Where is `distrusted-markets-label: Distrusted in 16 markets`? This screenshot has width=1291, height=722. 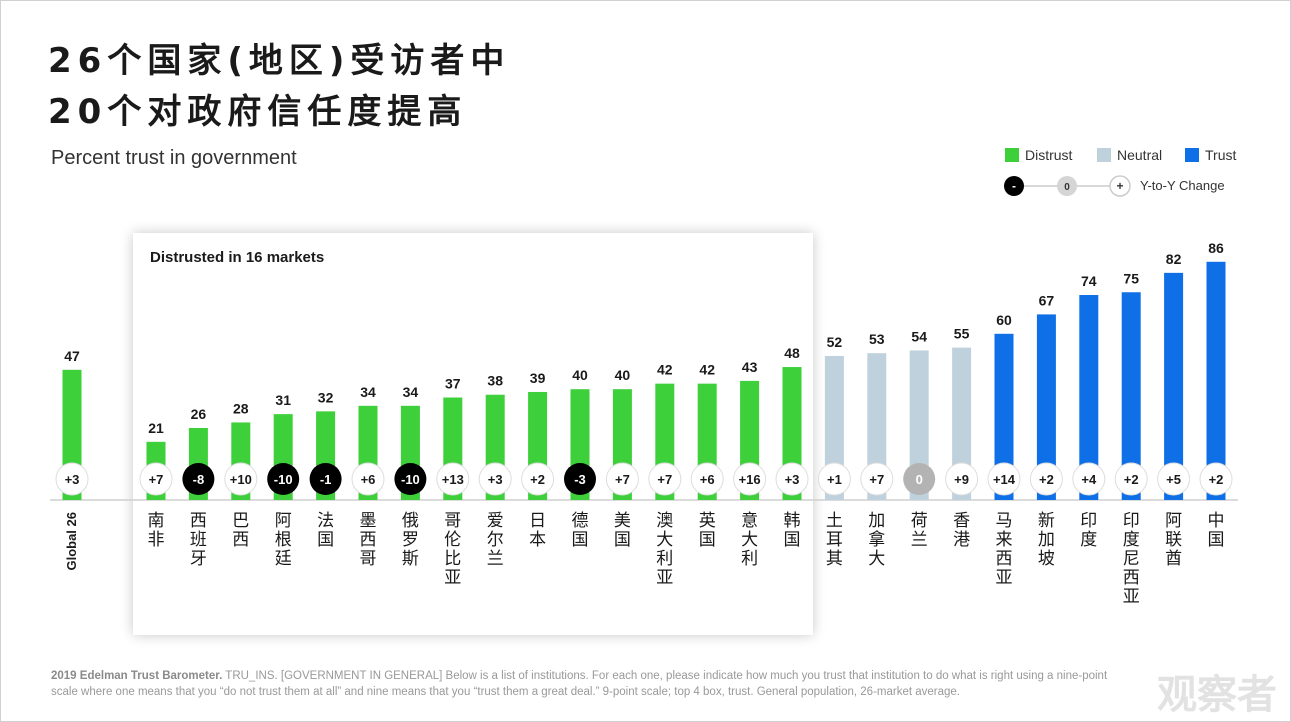 distrusted-markets-label: Distrusted in 16 markets is located at coordinates (237, 257).